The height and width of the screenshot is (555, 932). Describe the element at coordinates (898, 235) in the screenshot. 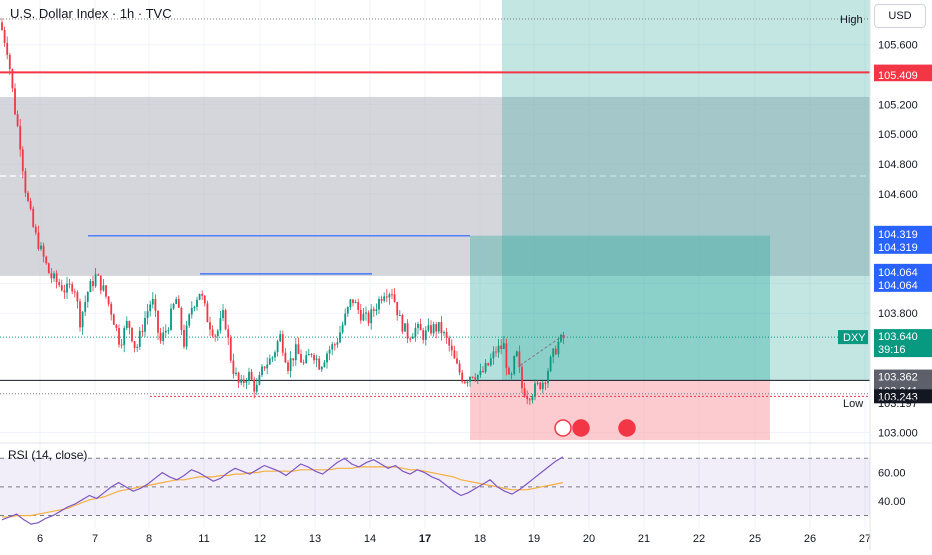

I see `blue-level-1-top: 104.319` at that location.